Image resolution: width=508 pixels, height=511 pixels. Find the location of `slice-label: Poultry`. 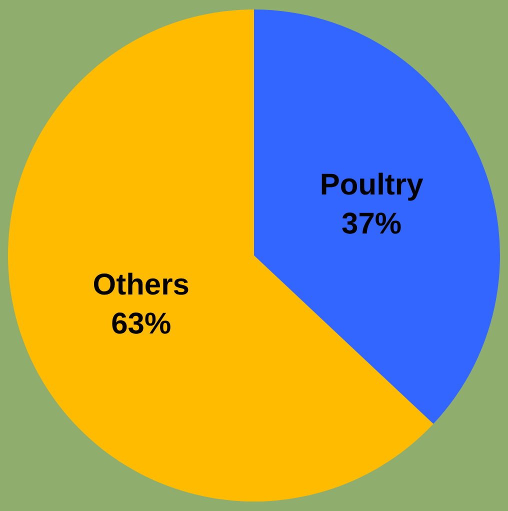

slice-label: Poultry is located at coordinates (372, 185).